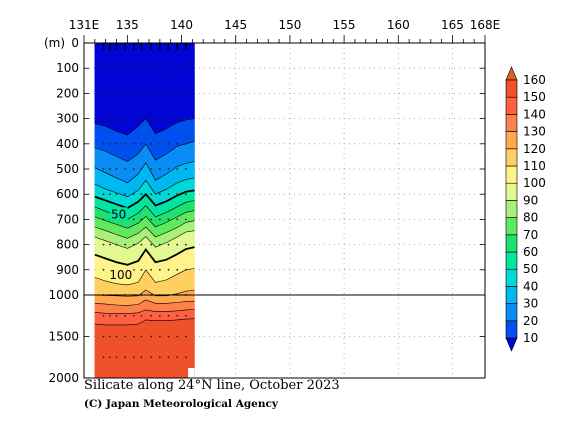 The height and width of the screenshot is (423, 570). What do you see at coordinates (63, 337) in the screenshot?
I see `y-tick-label: 1500` at bounding box center [63, 337].